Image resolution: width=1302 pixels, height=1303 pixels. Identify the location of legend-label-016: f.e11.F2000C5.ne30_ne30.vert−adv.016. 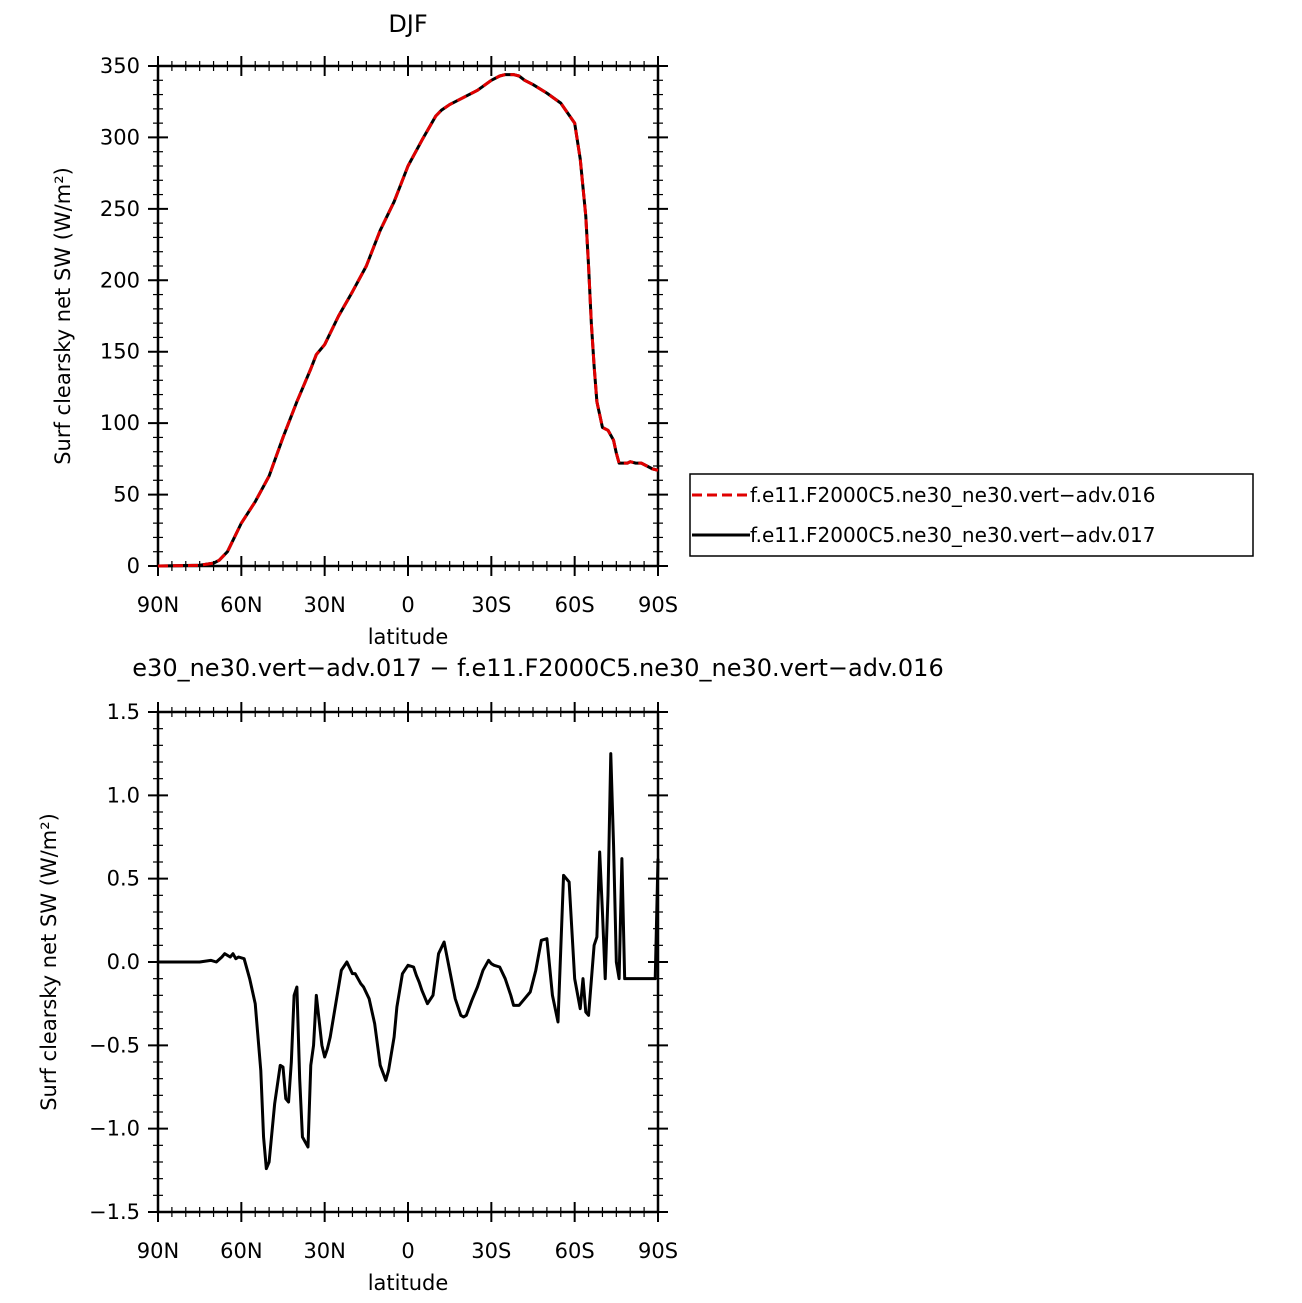
(952, 495).